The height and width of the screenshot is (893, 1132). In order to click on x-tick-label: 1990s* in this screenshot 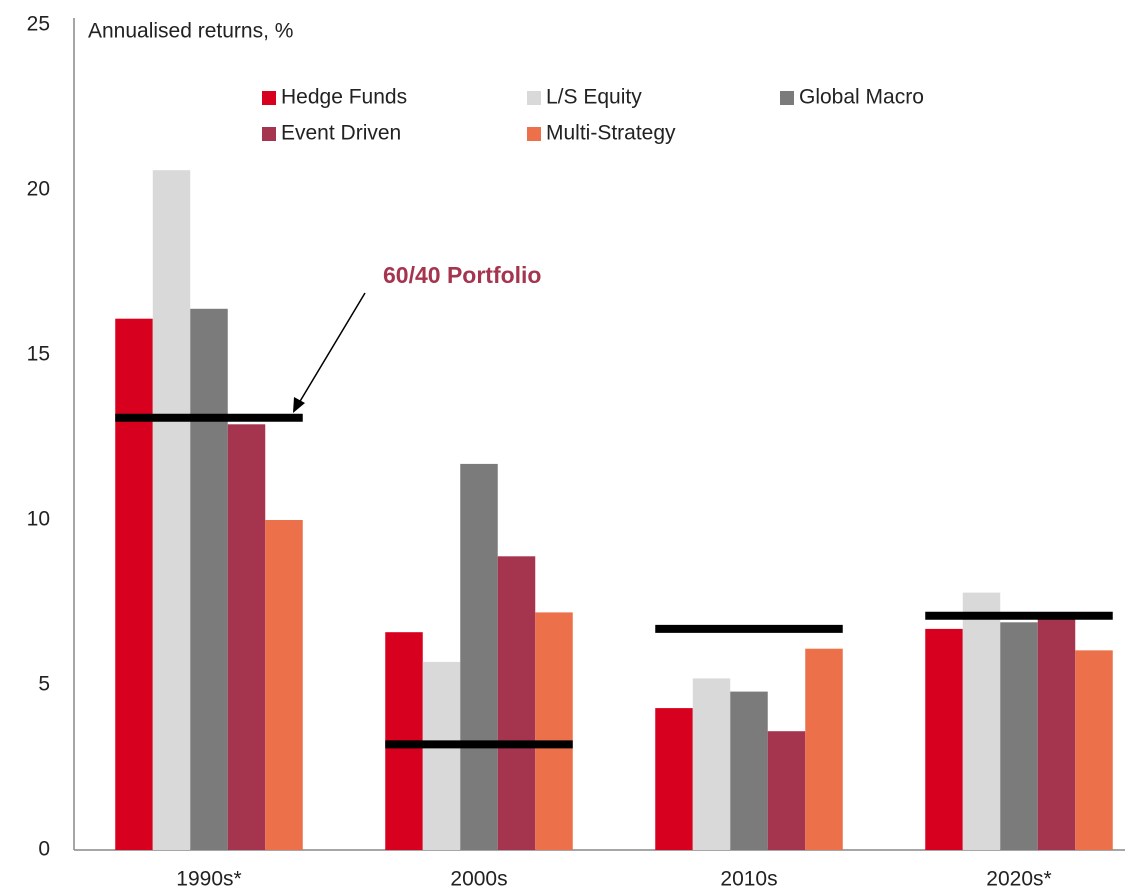, I will do `click(208, 879)`.